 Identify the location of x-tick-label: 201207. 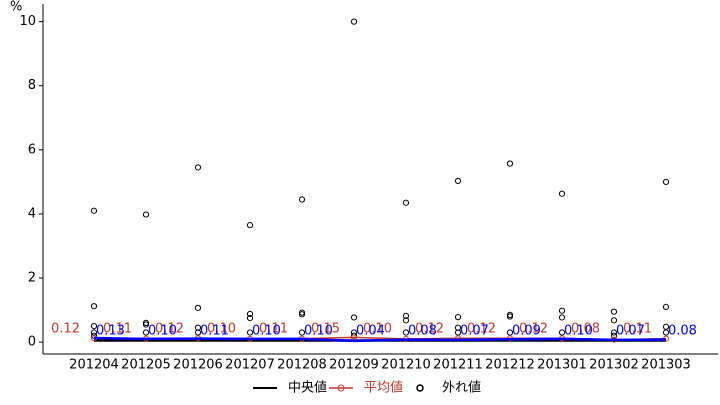
(250, 365).